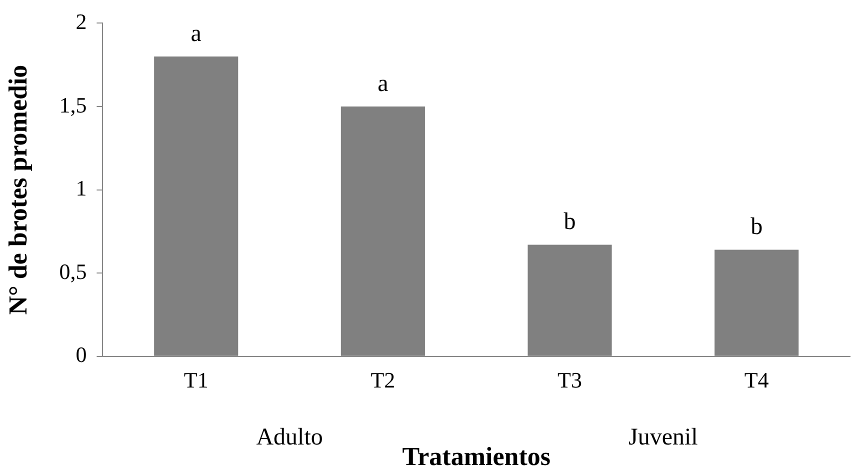 The width and height of the screenshot is (862, 474). Describe the element at coordinates (756, 379) in the screenshot. I see `x-tick-label: T4` at that location.